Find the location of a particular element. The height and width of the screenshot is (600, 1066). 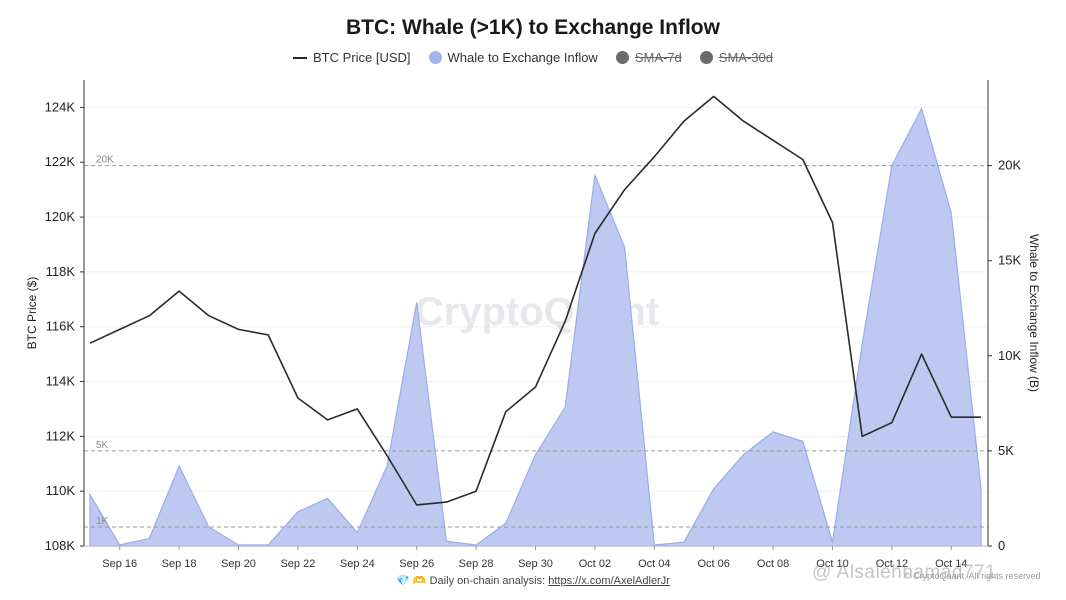

chart-title: BTC: Whale (>1K) to Exchange Inflow is located at coordinates (533, 27).